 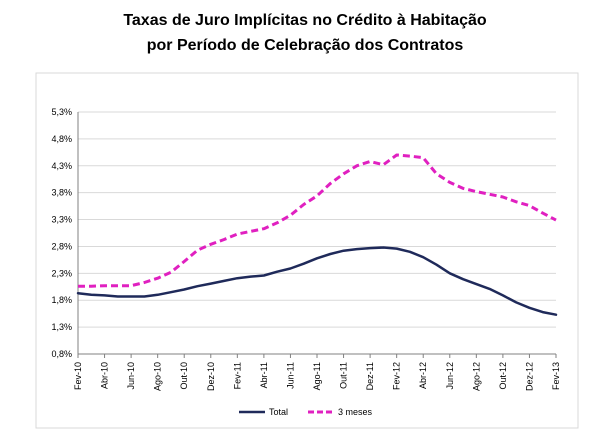 What do you see at coordinates (158, 376) in the screenshot?
I see `x-tick-label: Ago-10` at bounding box center [158, 376].